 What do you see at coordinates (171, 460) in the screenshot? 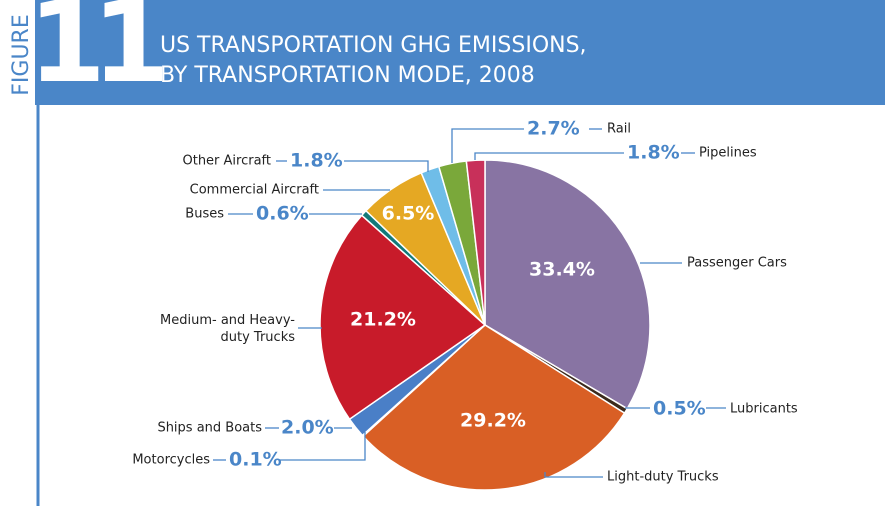
I see `slice-name: Motorcycles` at bounding box center [171, 460].